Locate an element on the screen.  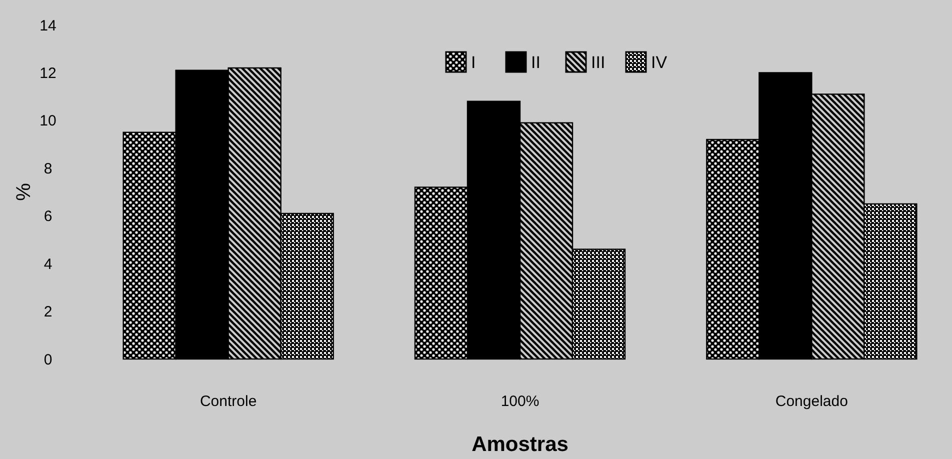
y-tick-label: 2 is located at coordinates (48, 312).